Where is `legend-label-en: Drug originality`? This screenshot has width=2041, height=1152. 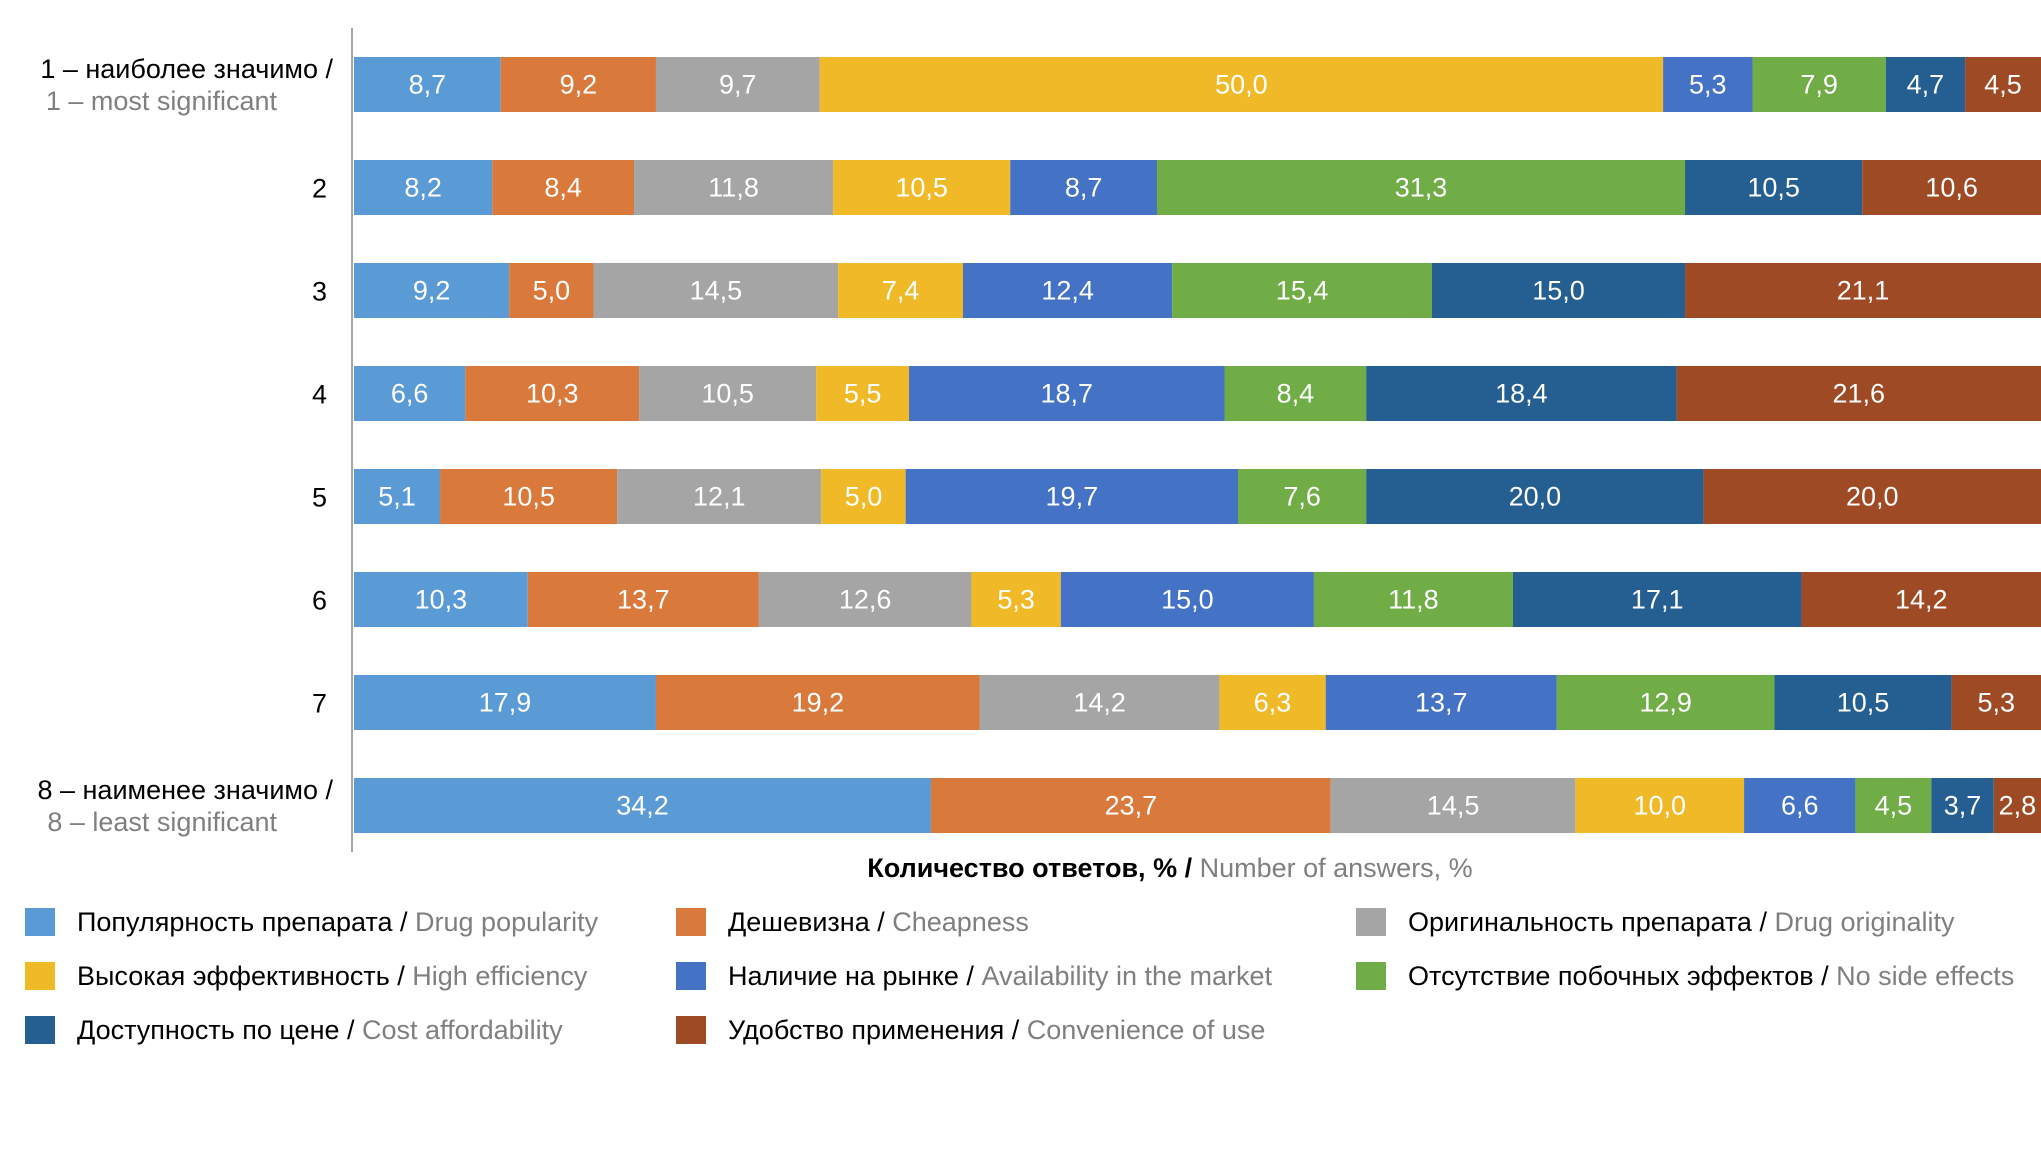
legend-label-en: Drug originality is located at coordinates (1864, 922).